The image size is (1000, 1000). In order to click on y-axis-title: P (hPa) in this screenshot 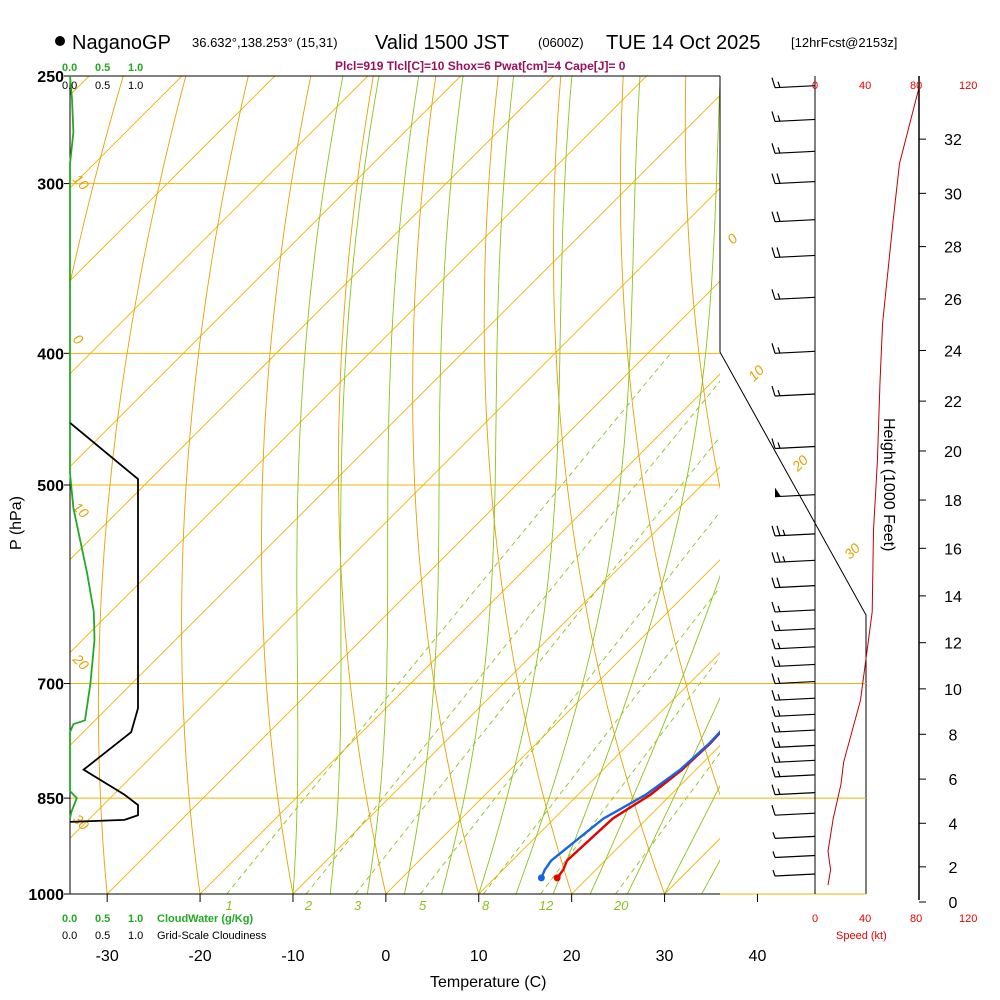, I will do `click(16, 523)`.